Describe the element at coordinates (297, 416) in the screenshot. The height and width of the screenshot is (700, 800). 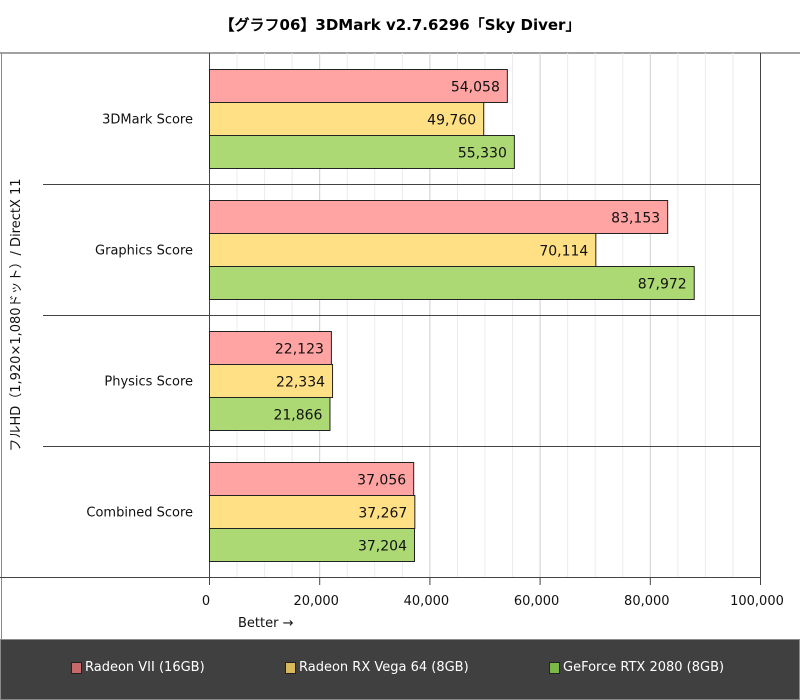
I see `data-label: 21,866` at that location.